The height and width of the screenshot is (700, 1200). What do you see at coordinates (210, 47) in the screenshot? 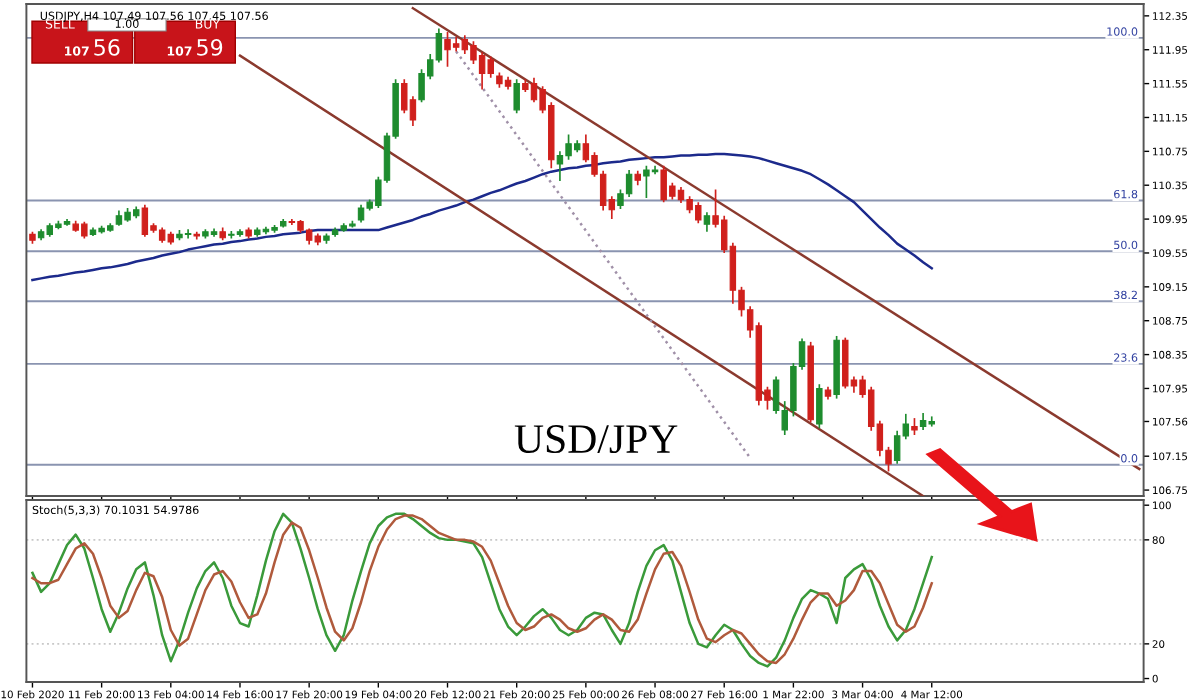
I see `annotation: 59` at bounding box center [210, 47].